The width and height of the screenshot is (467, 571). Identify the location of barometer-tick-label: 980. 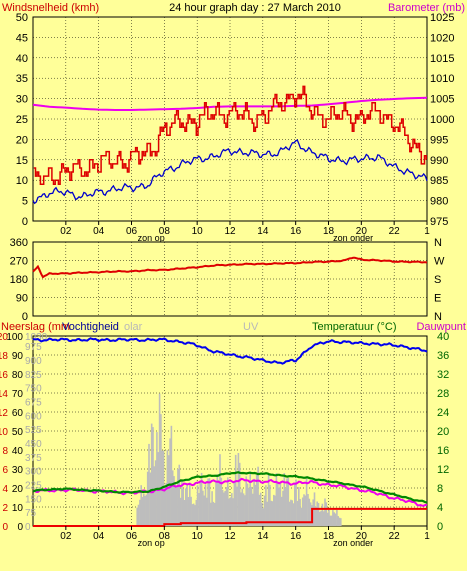
(439, 202).